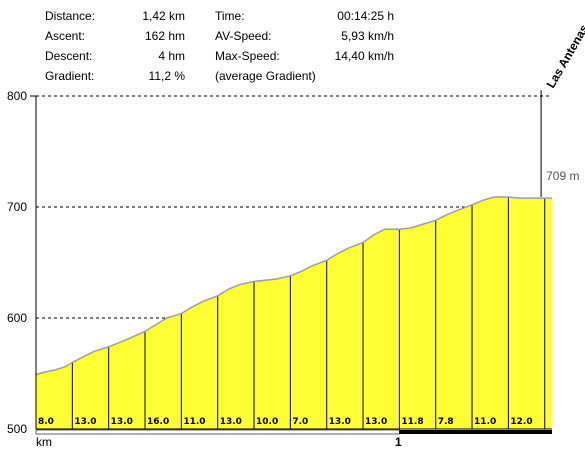  Describe the element at coordinates (70, 16) in the screenshot. I see `stat-label-distance: Distance:` at that location.